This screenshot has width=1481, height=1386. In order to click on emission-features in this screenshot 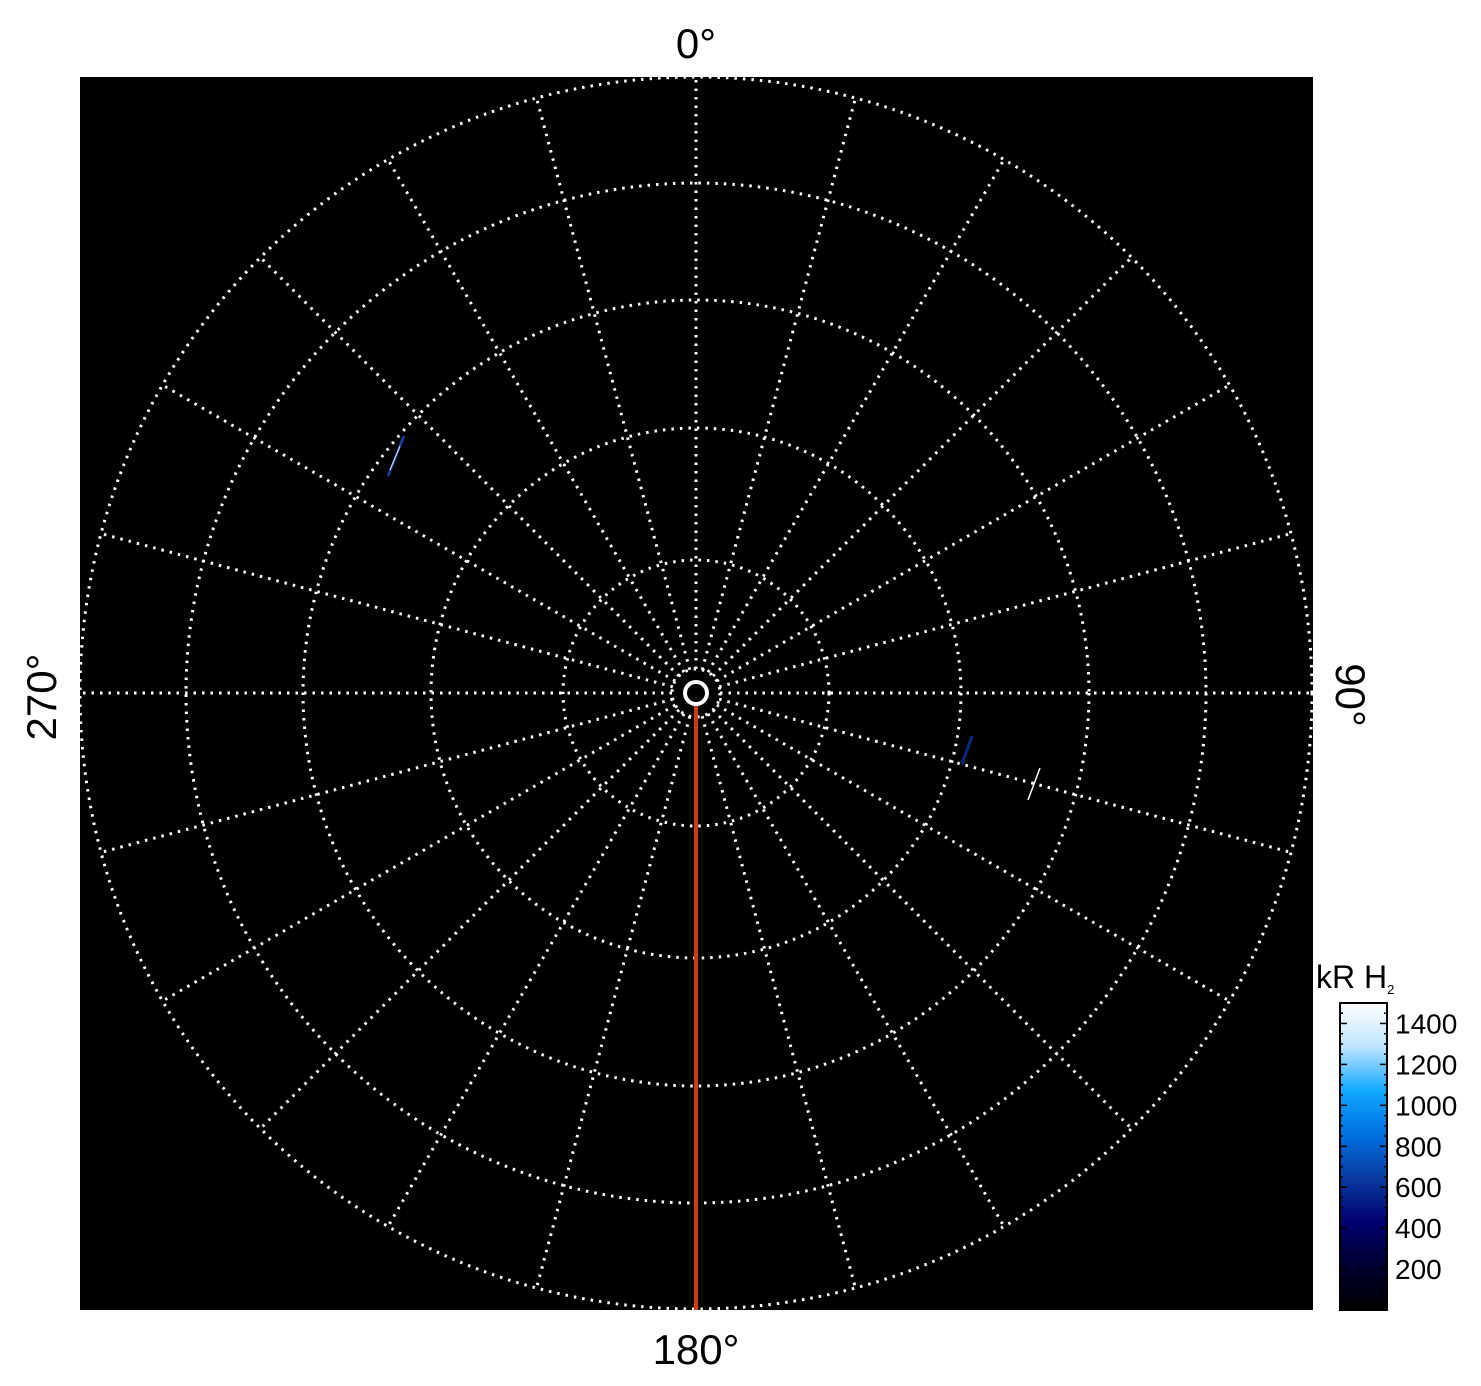, I will do `click(713, 618)`.